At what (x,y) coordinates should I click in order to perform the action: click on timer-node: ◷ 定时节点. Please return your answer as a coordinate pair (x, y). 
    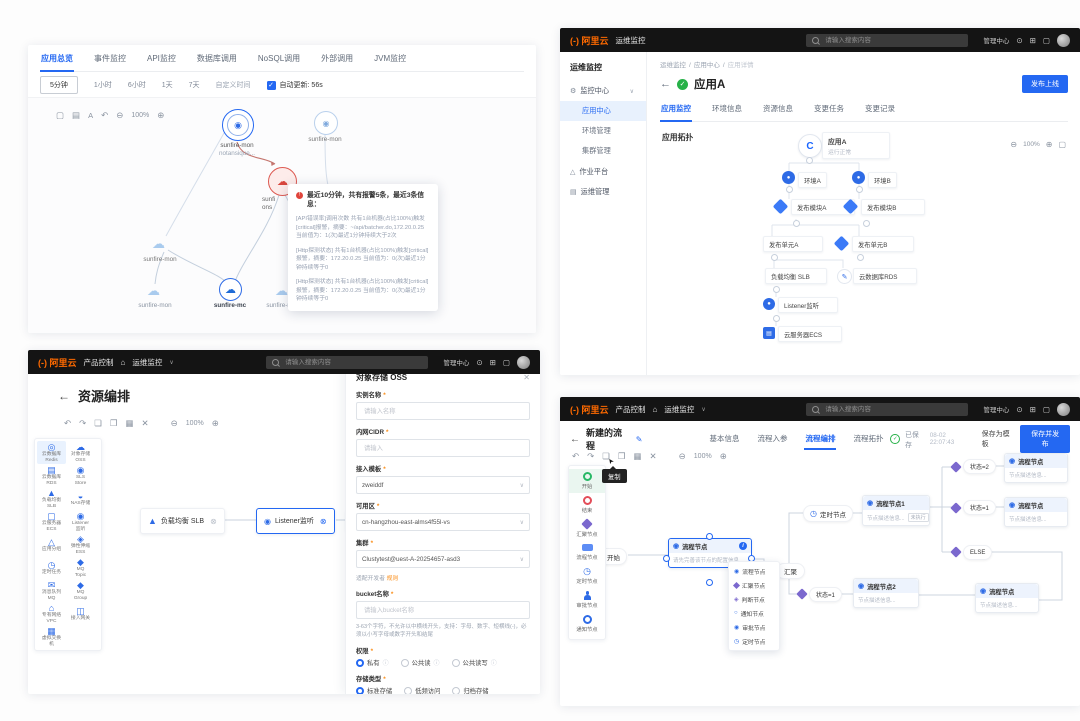
    Looking at the image, I should click on (828, 513).